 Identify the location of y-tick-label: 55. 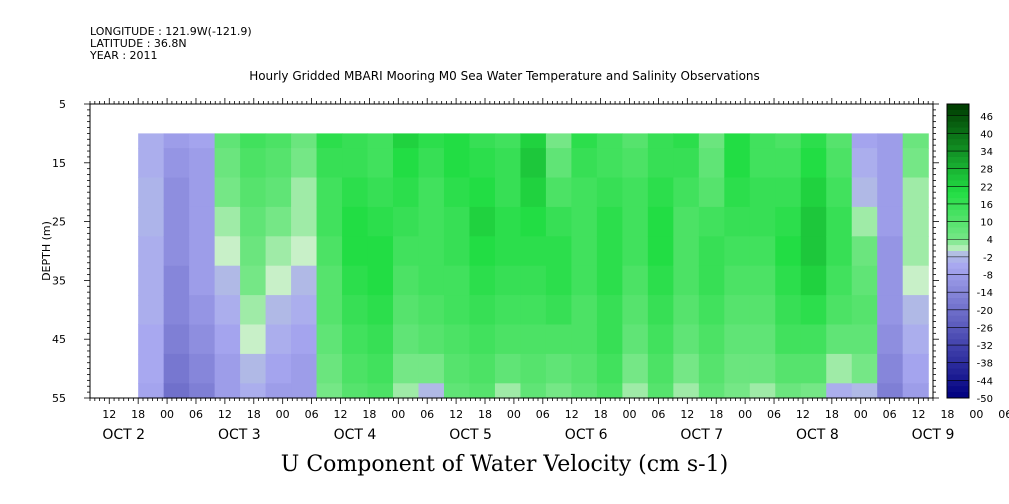
(59, 398).